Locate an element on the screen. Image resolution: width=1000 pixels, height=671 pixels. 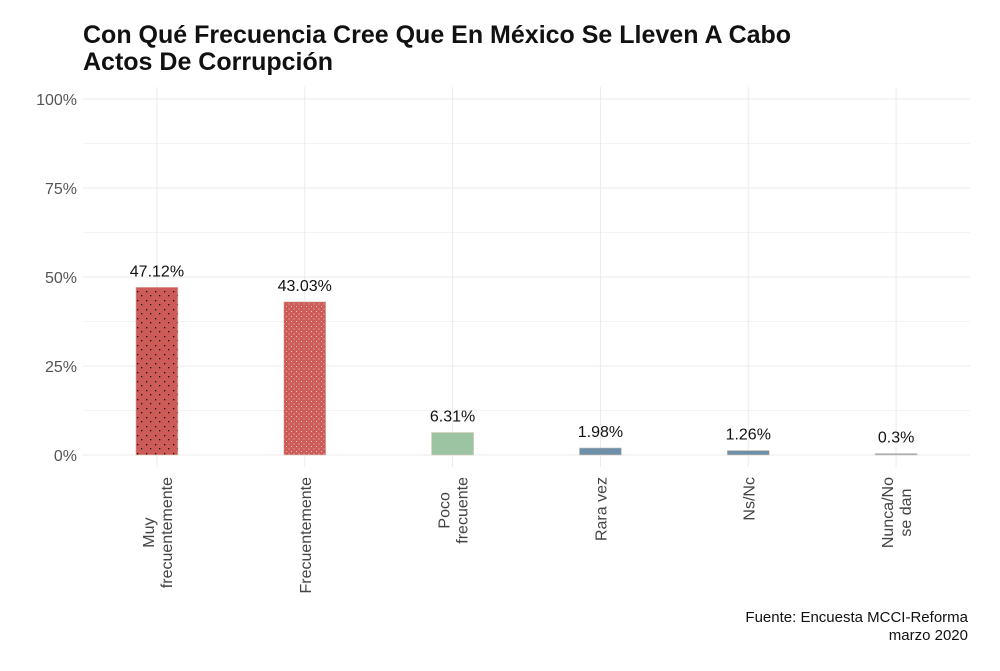
x-tick-label-line: Muy is located at coordinates (149, 532).